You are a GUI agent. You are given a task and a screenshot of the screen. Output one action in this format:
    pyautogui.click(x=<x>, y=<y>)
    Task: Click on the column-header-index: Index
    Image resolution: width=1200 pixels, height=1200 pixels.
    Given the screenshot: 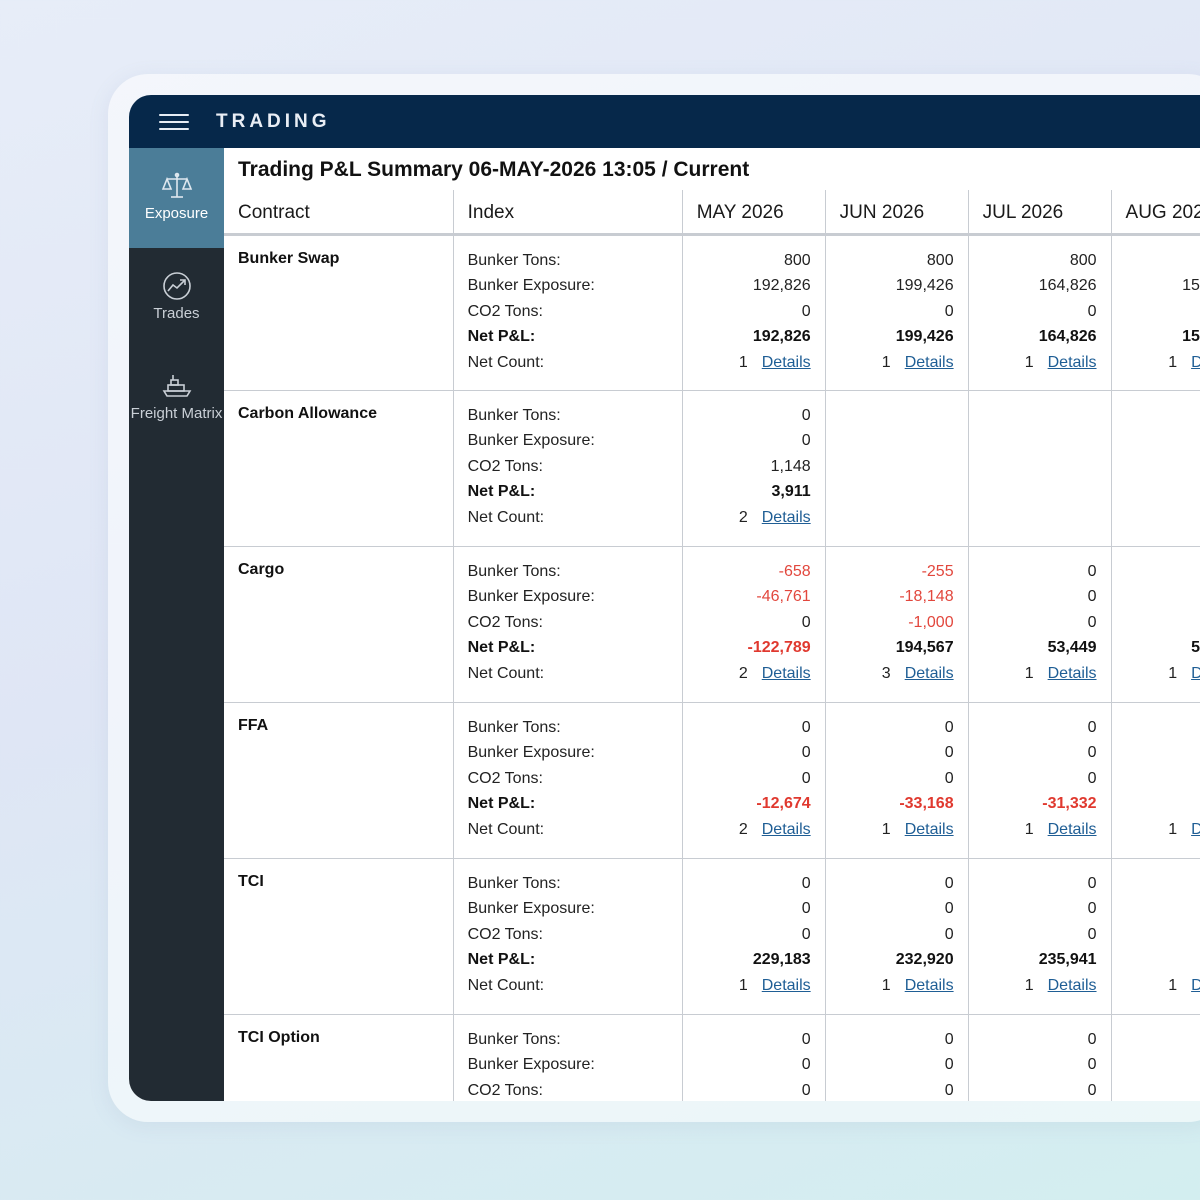 What is the action you would take?
    pyautogui.click(x=567, y=213)
    